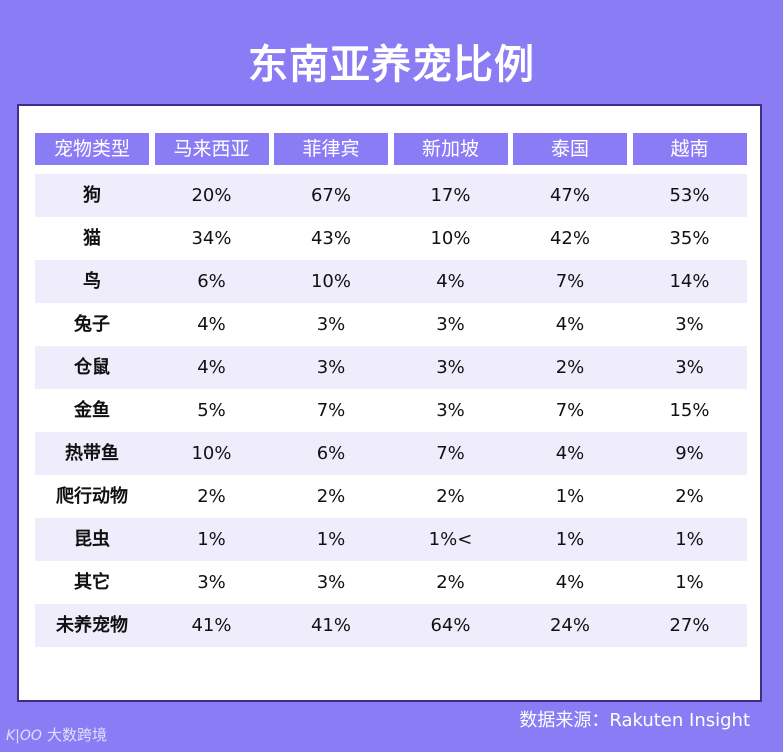  What do you see at coordinates (570, 149) in the screenshot?
I see `column-header: 泰国` at bounding box center [570, 149].